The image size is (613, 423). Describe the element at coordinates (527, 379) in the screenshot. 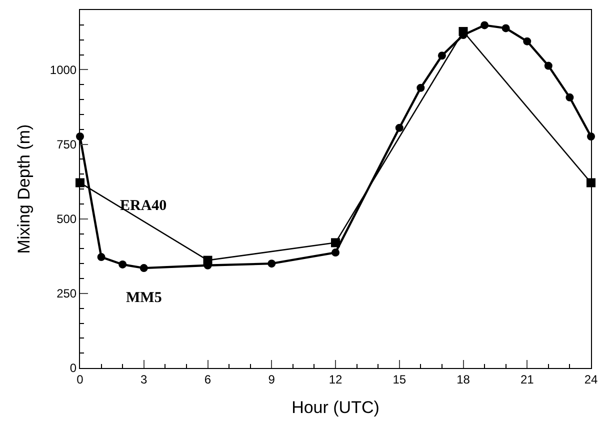

I see `x-tick-label: 21` at that location.